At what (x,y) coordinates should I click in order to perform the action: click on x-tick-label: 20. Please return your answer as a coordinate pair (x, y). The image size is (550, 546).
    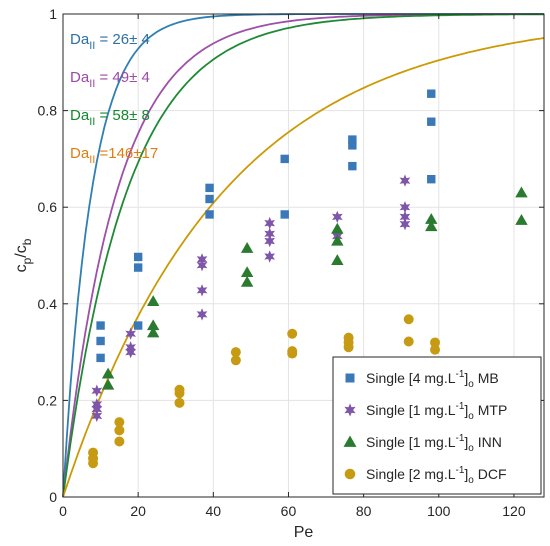
    Looking at the image, I should click on (138, 511).